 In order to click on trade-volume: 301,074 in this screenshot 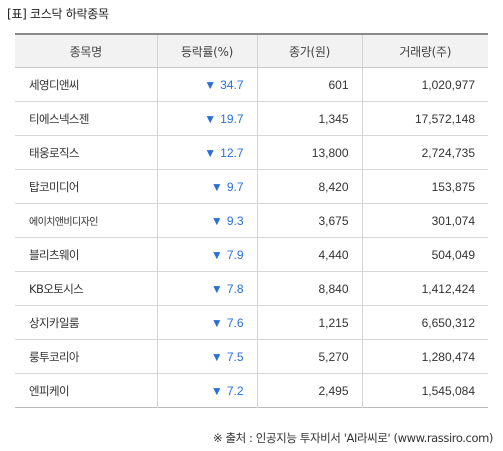, I will do `click(424, 220)`.